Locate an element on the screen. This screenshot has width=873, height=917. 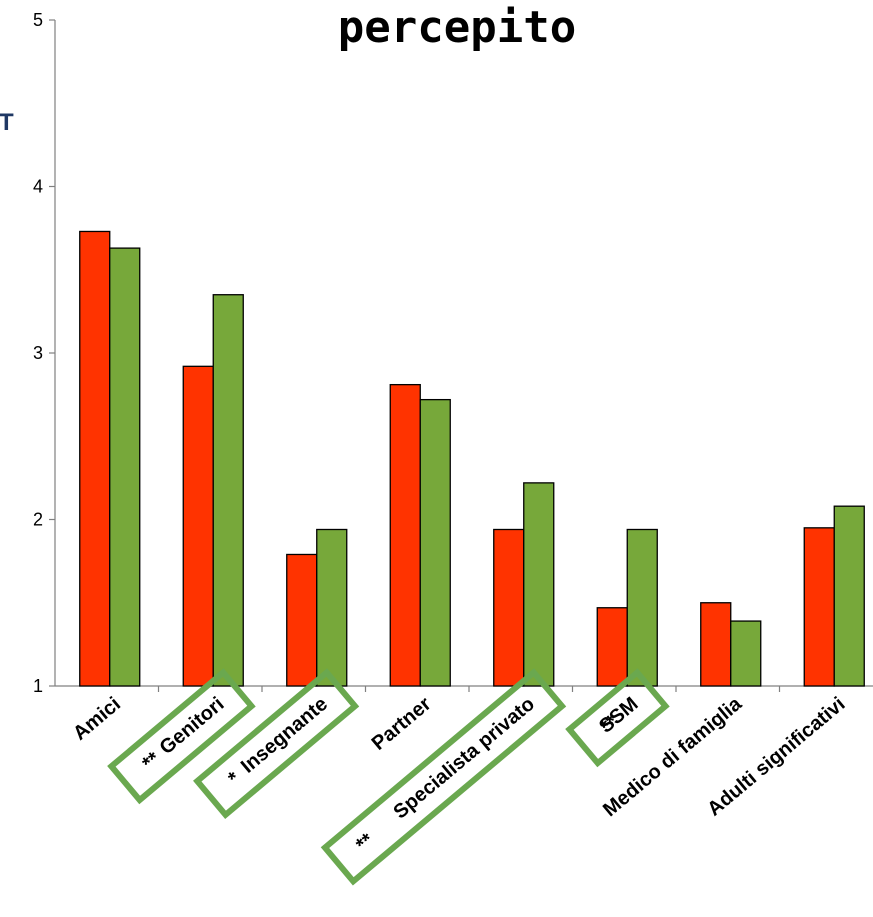
side-label: T is located at coordinates (7, 122).